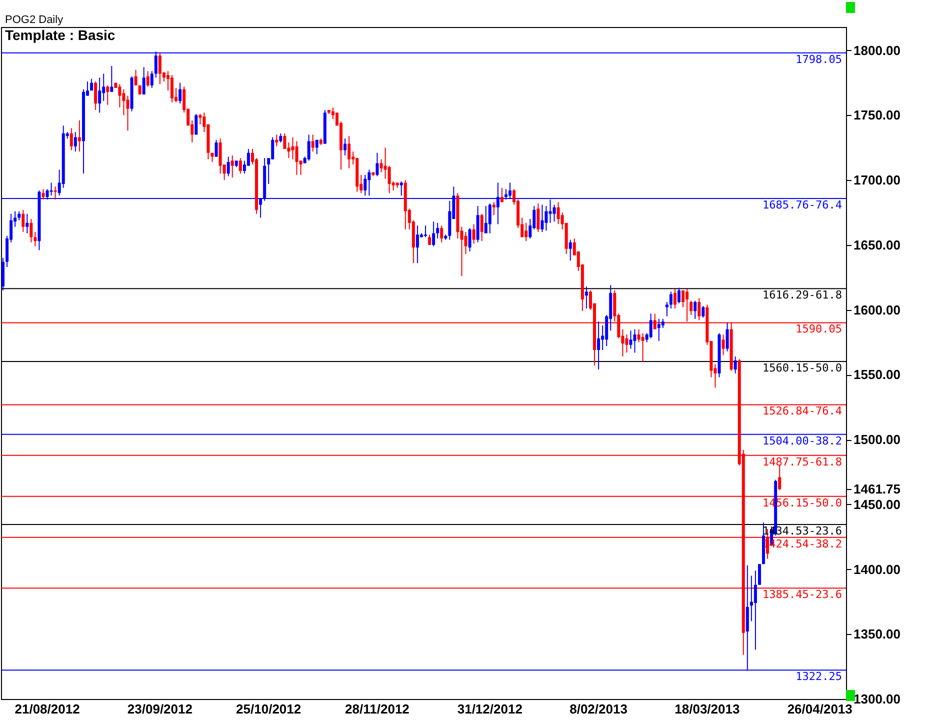  What do you see at coordinates (159, 709) in the screenshot?
I see `x-tick-label: 23/09/2012` at bounding box center [159, 709].